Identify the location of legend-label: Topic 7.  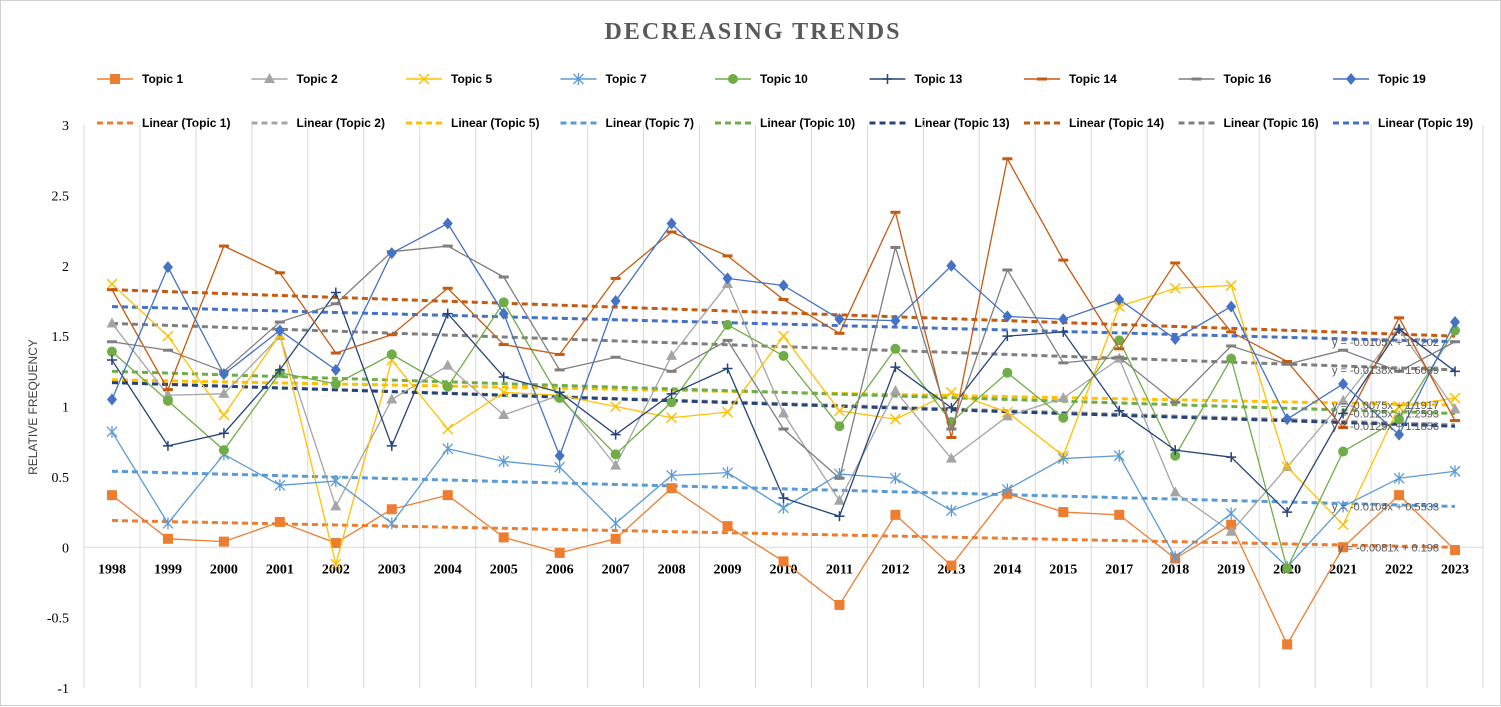
(626, 79).